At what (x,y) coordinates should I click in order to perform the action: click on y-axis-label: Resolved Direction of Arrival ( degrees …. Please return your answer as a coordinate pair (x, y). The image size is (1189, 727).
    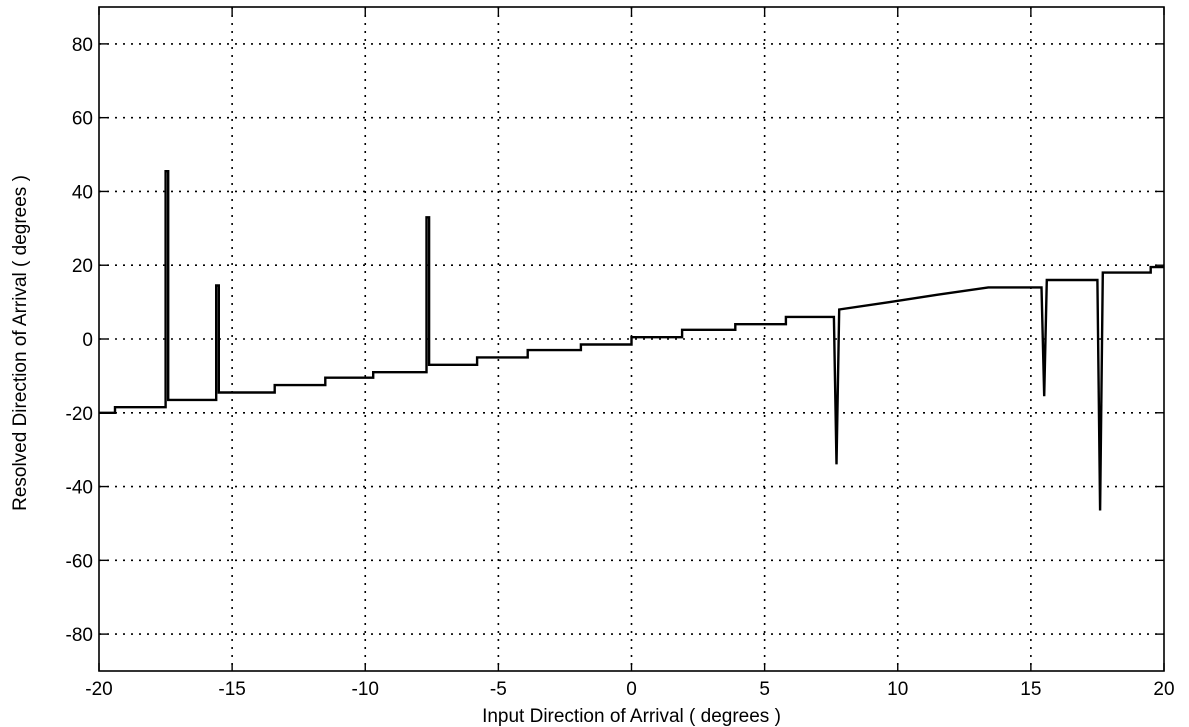
    Looking at the image, I should click on (20, 343).